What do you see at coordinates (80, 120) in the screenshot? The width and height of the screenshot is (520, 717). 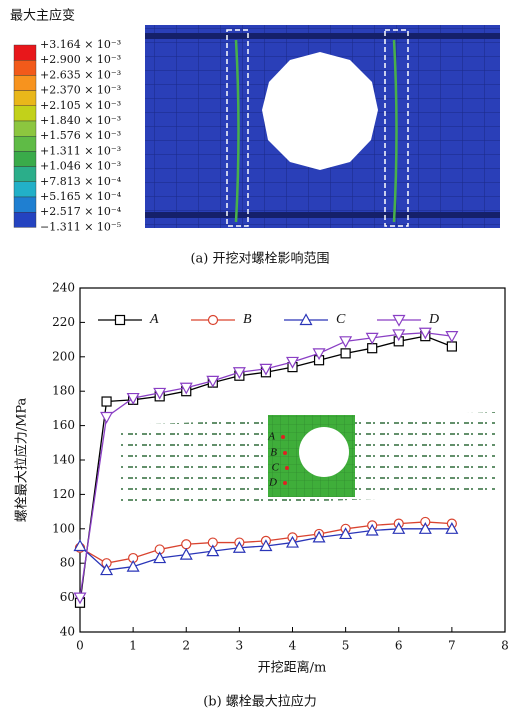 I see `legend-label: +1.840 × 10⁻³` at bounding box center [80, 120].